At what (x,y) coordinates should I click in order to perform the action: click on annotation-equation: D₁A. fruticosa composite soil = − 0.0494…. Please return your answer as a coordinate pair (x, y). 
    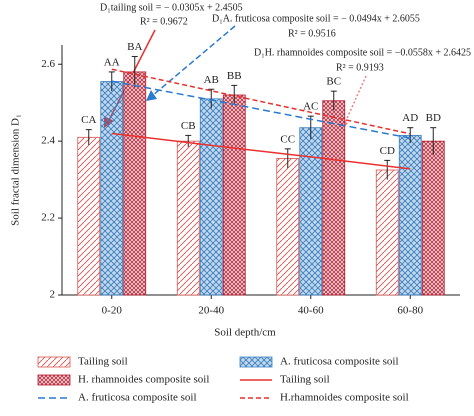
    Looking at the image, I should click on (316, 18).